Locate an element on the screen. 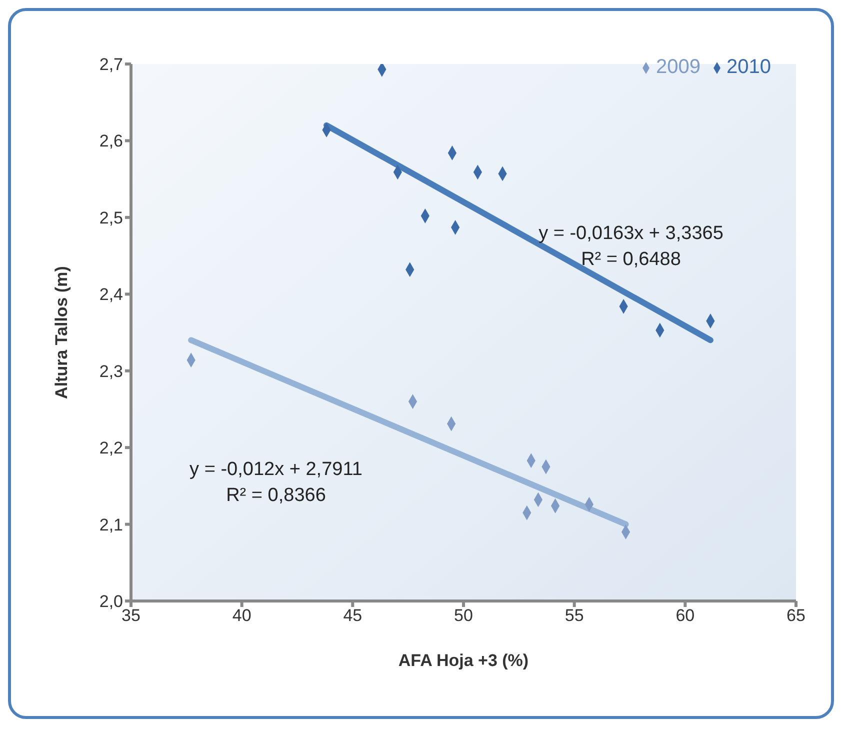 Image resolution: width=844 pixels, height=730 pixels. y-tick-label: 2,5 is located at coordinates (111, 218).